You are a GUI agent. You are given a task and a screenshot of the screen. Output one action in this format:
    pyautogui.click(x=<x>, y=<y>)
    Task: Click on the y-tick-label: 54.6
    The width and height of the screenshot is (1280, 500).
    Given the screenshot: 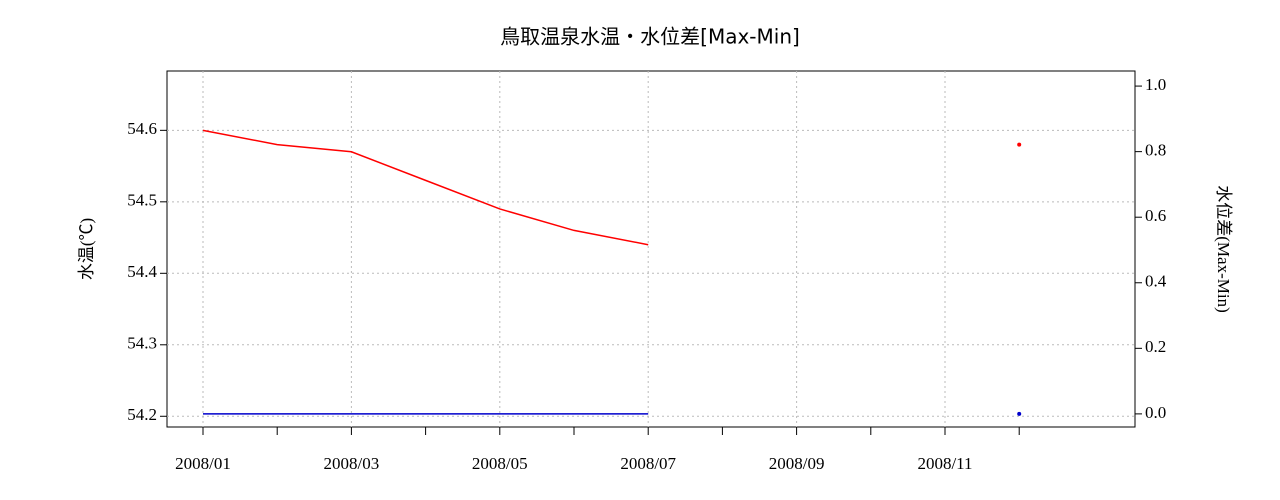 What is the action you would take?
    pyautogui.click(x=142, y=128)
    